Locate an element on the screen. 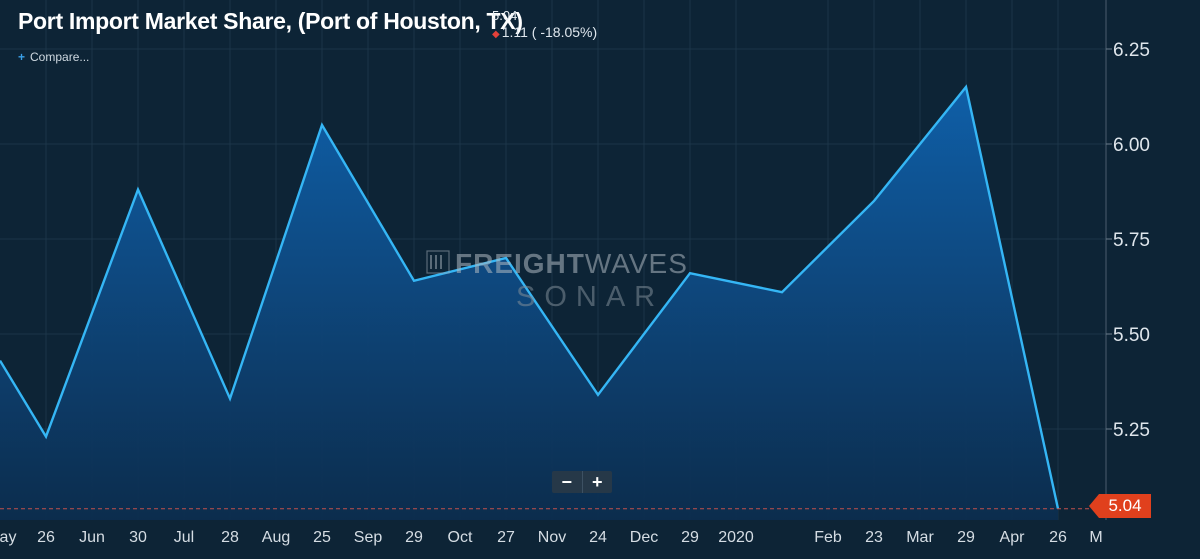 The height and width of the screenshot is (559, 1200). x-tick-label: Jun is located at coordinates (92, 537).